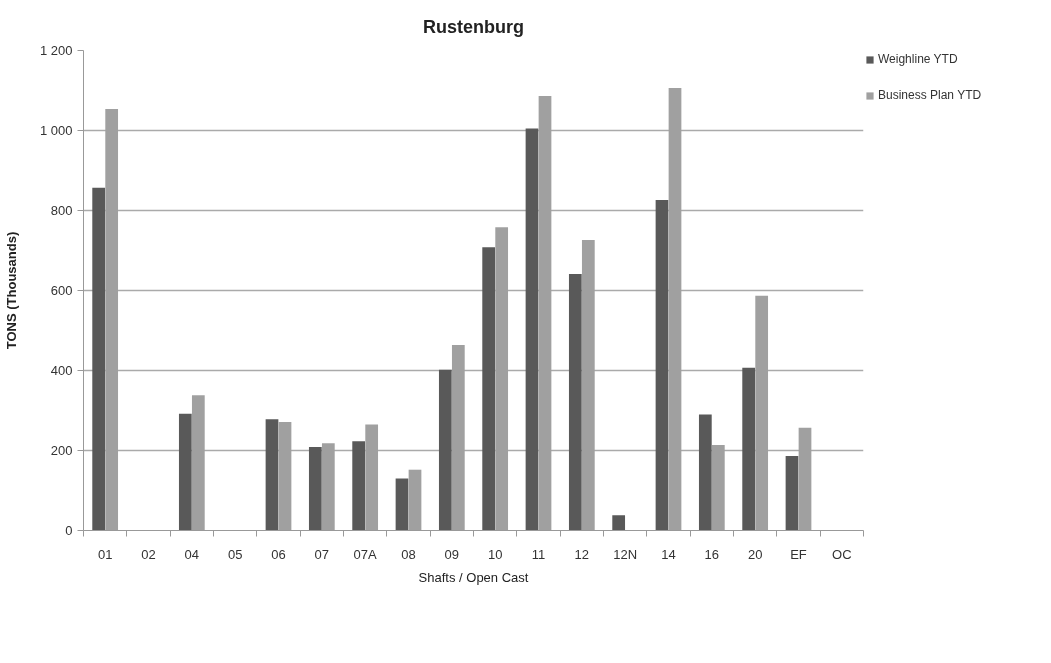 This screenshot has height=663, width=1051. I want to click on x-tick-label: 10, so click(495, 554).